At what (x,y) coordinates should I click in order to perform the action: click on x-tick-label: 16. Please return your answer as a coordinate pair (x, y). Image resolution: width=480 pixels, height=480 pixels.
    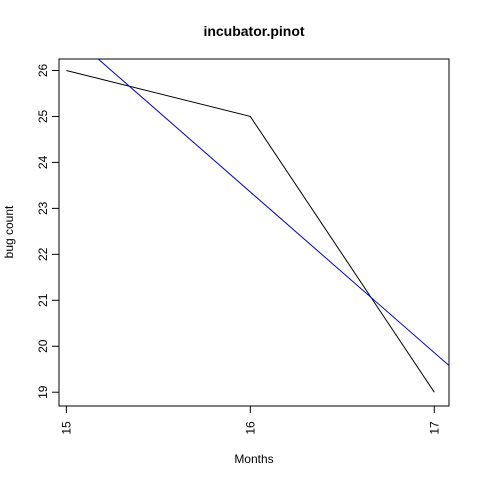
    Looking at the image, I should click on (250, 428).